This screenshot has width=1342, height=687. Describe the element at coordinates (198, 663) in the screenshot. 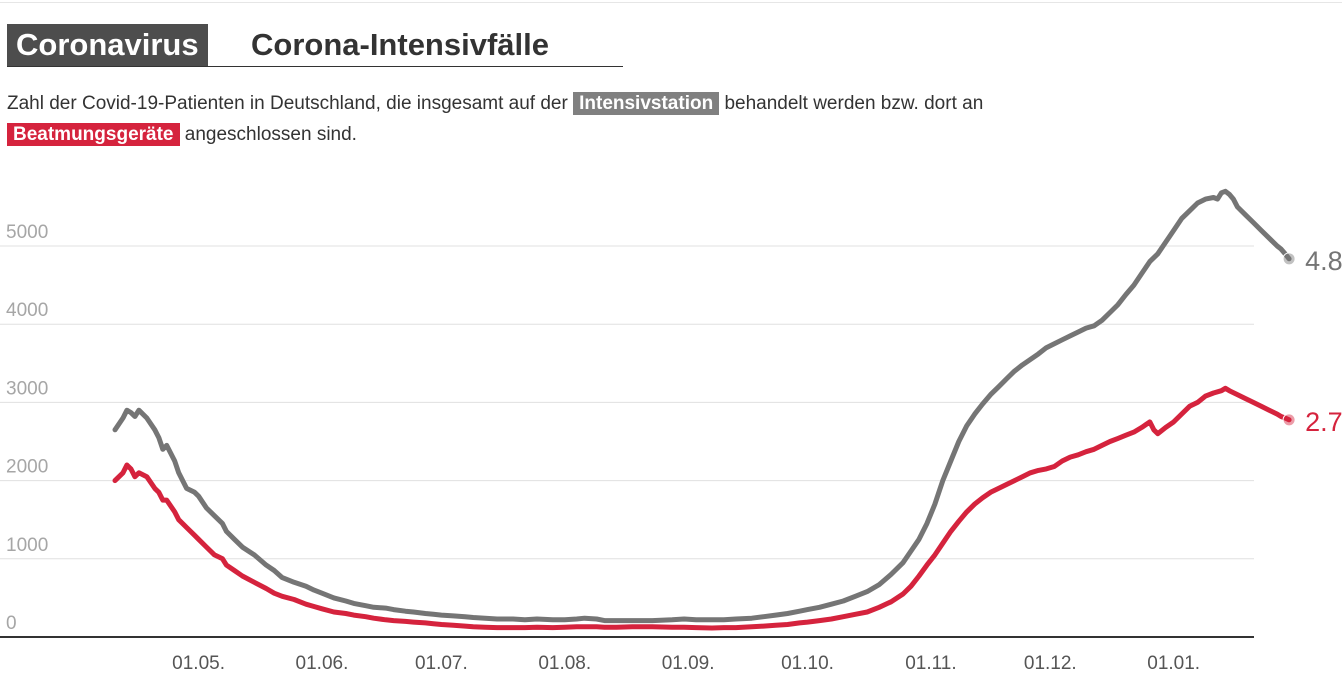

I see `x-tick-label-0105: 01.05.` at that location.